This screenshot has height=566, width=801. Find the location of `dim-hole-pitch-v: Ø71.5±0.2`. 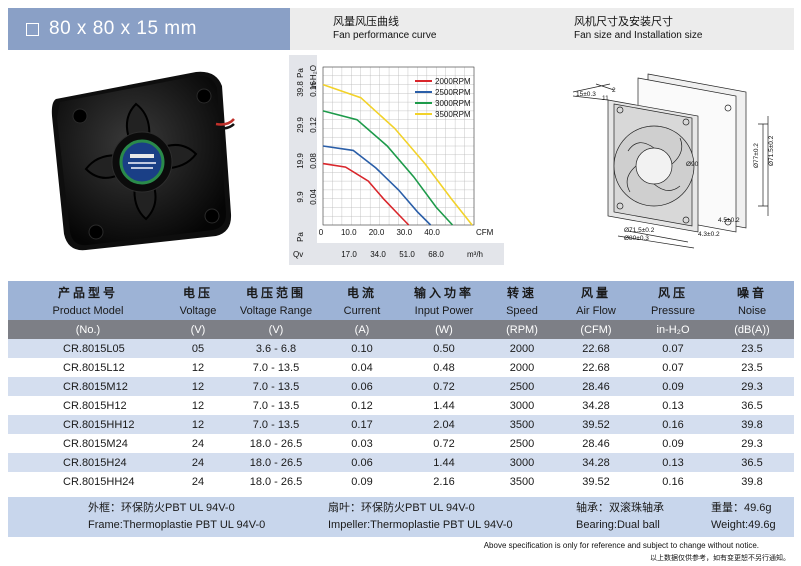

dim-hole-pitch-v: Ø71.5±0.2 is located at coordinates (771, 150).